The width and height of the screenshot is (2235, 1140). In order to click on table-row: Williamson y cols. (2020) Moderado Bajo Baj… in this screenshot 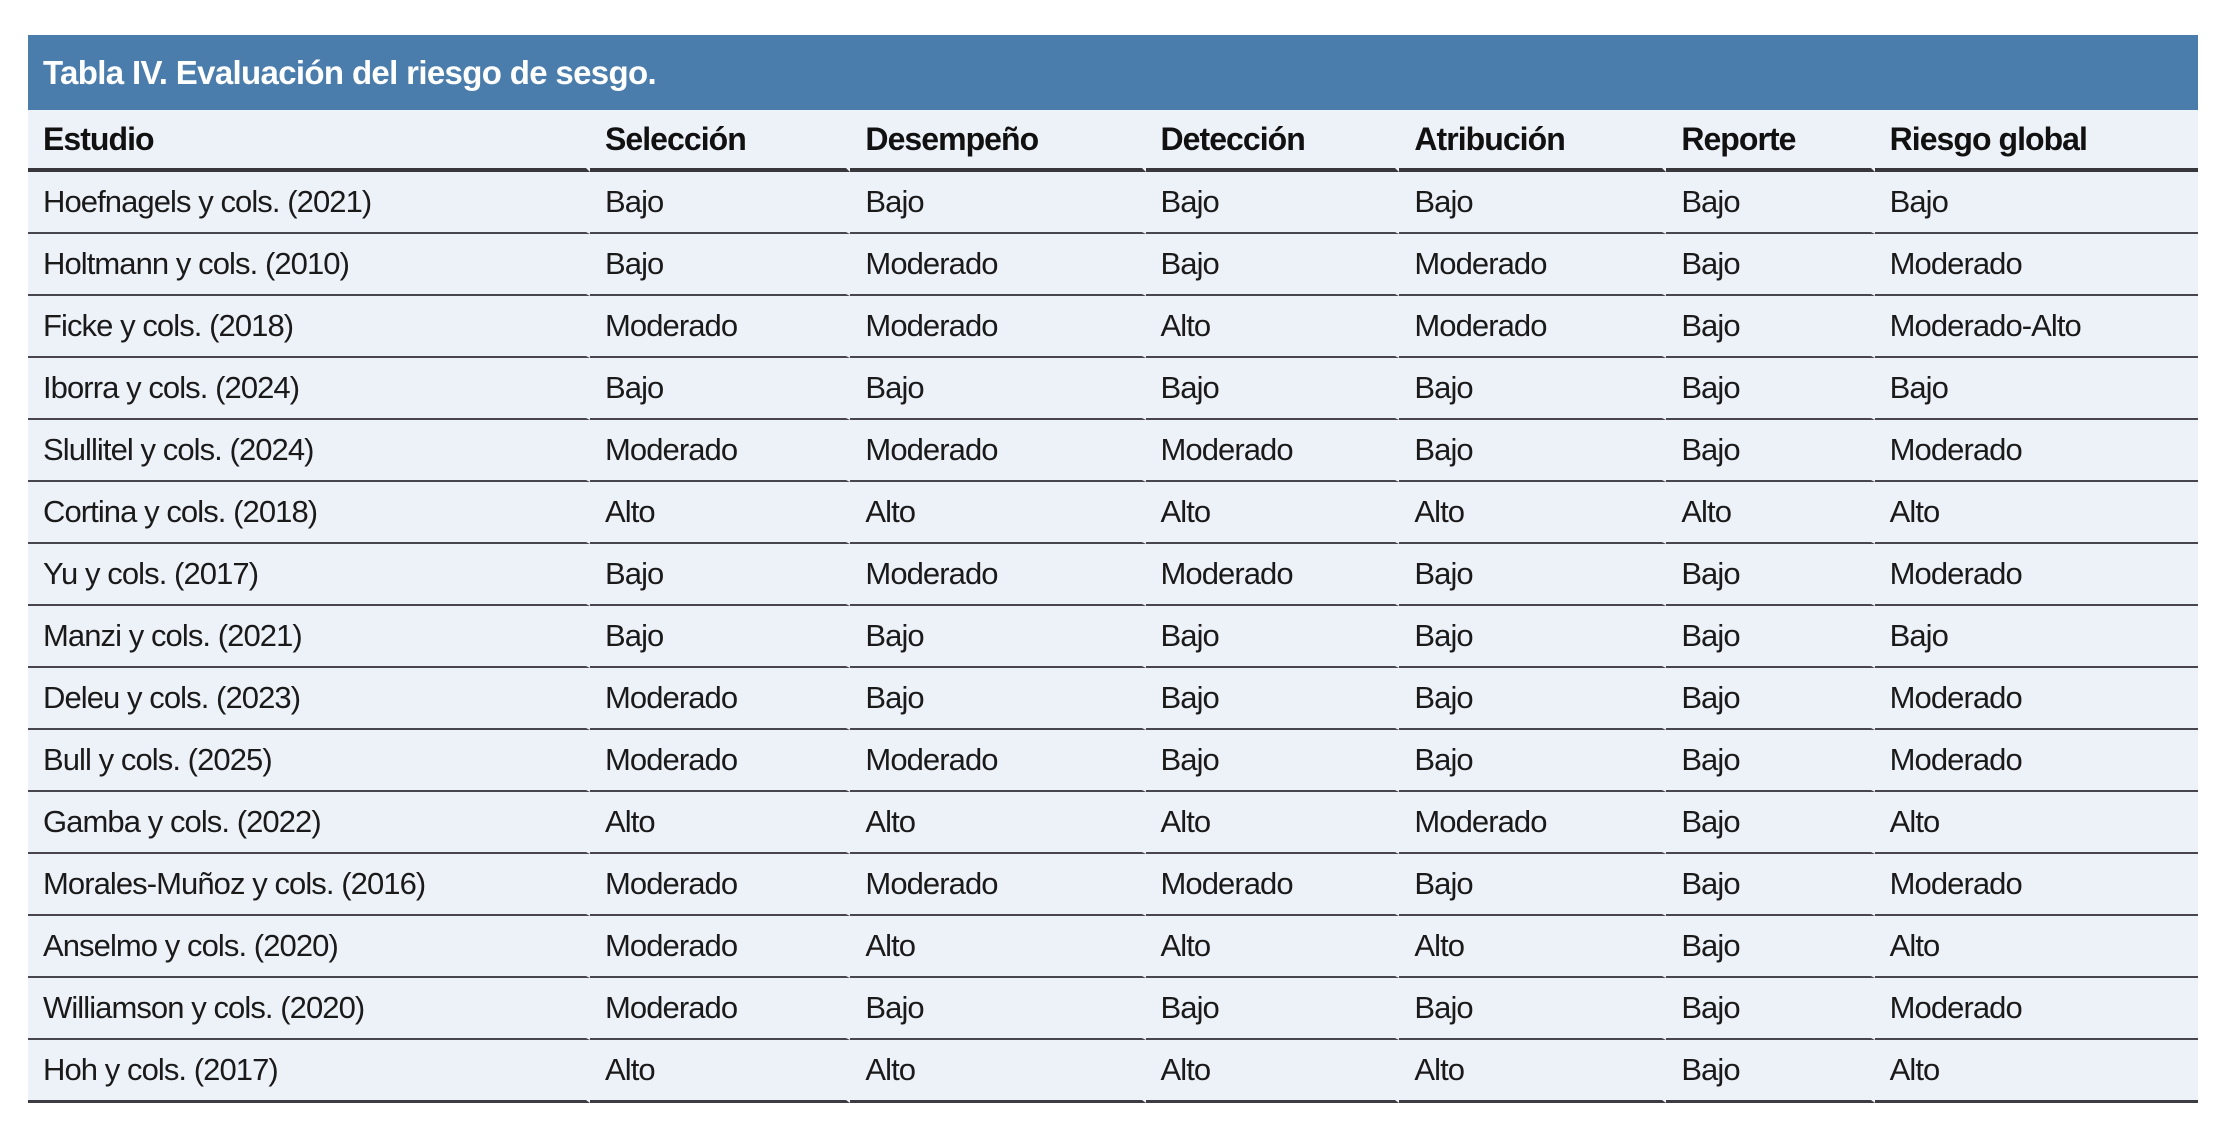, I will do `click(1113, 1009)`.